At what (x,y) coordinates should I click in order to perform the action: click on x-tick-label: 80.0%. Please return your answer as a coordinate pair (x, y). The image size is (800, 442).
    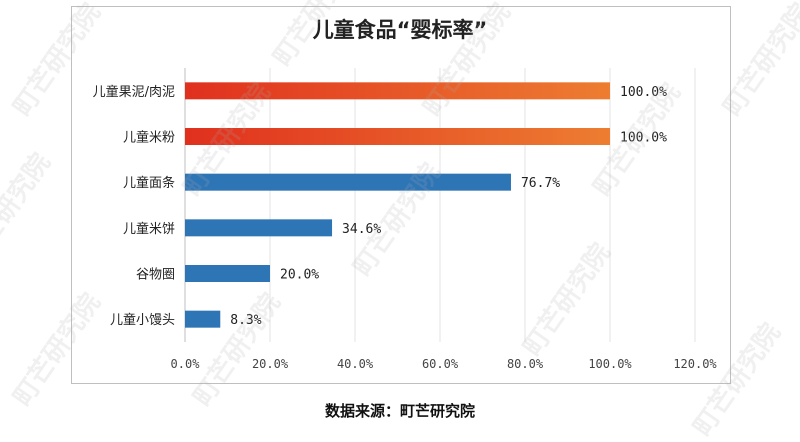
    Looking at the image, I should click on (525, 364).